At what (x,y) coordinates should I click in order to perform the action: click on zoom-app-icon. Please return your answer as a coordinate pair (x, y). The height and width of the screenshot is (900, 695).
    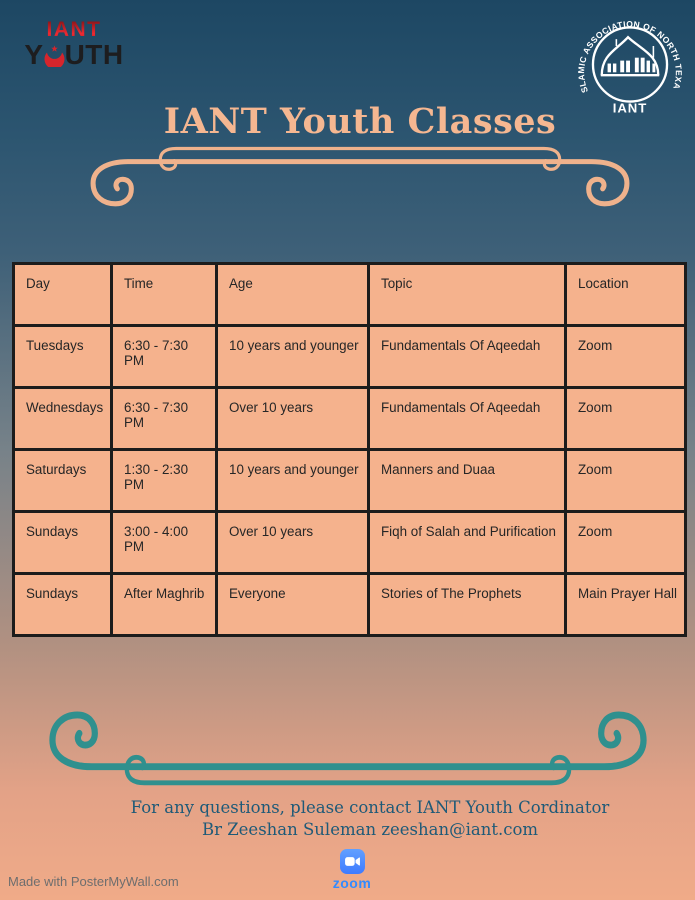
    Looking at the image, I should click on (352, 861).